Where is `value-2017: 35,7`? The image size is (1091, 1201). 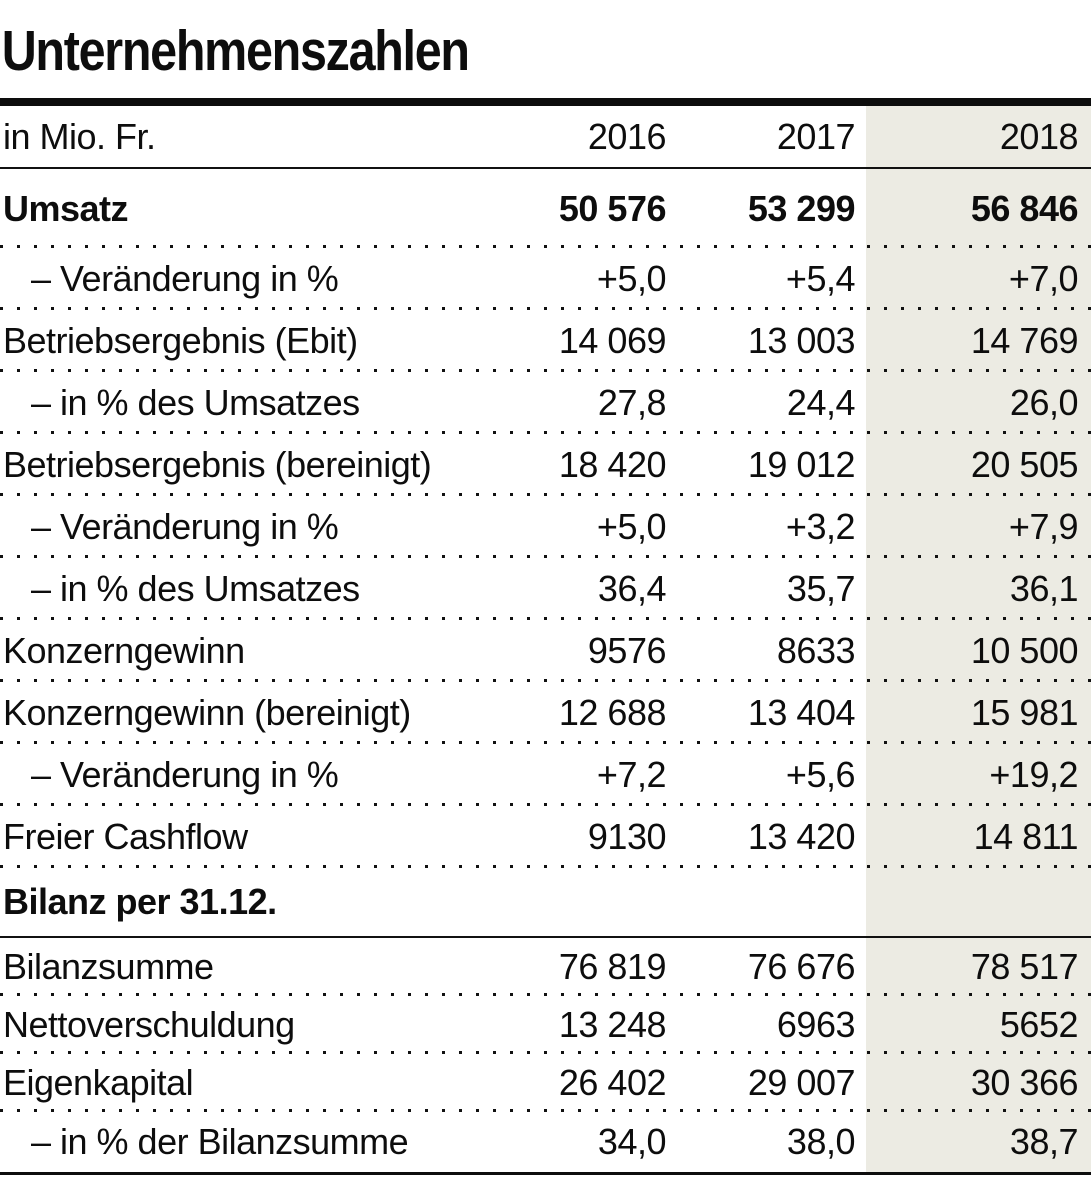
value-2017: 35,7 is located at coordinates (821, 588).